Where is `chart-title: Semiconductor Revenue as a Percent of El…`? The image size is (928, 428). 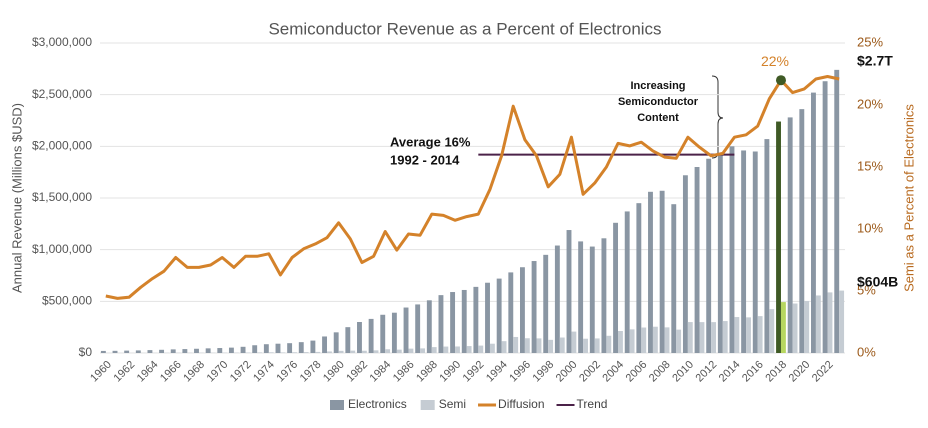 chart-title: Semiconductor Revenue as a Percent of El… is located at coordinates (464, 28).